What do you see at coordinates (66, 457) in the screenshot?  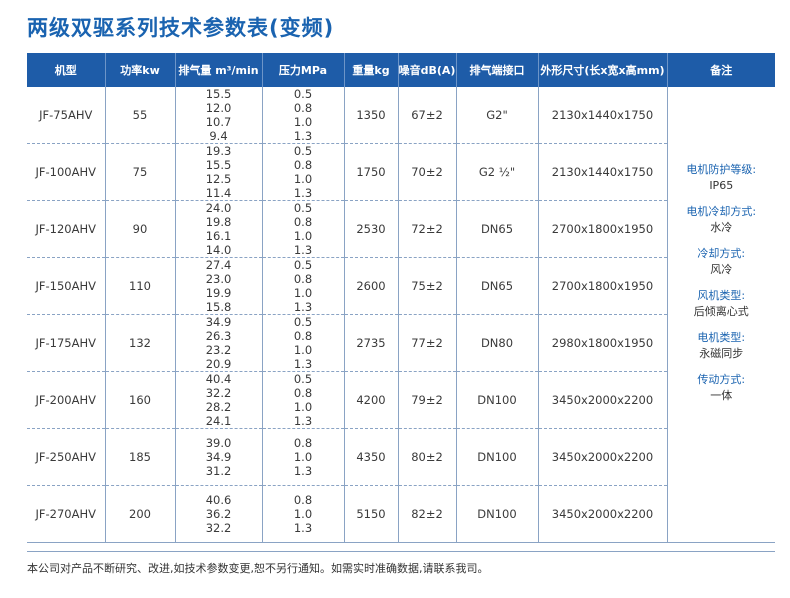 I see `cell-model: JF-250AHV` at bounding box center [66, 457].